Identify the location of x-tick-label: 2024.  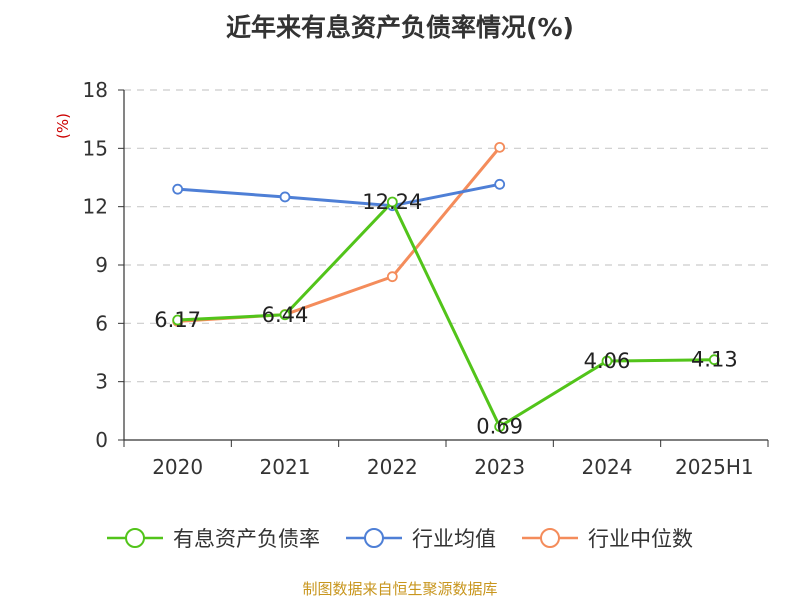
(607, 467).